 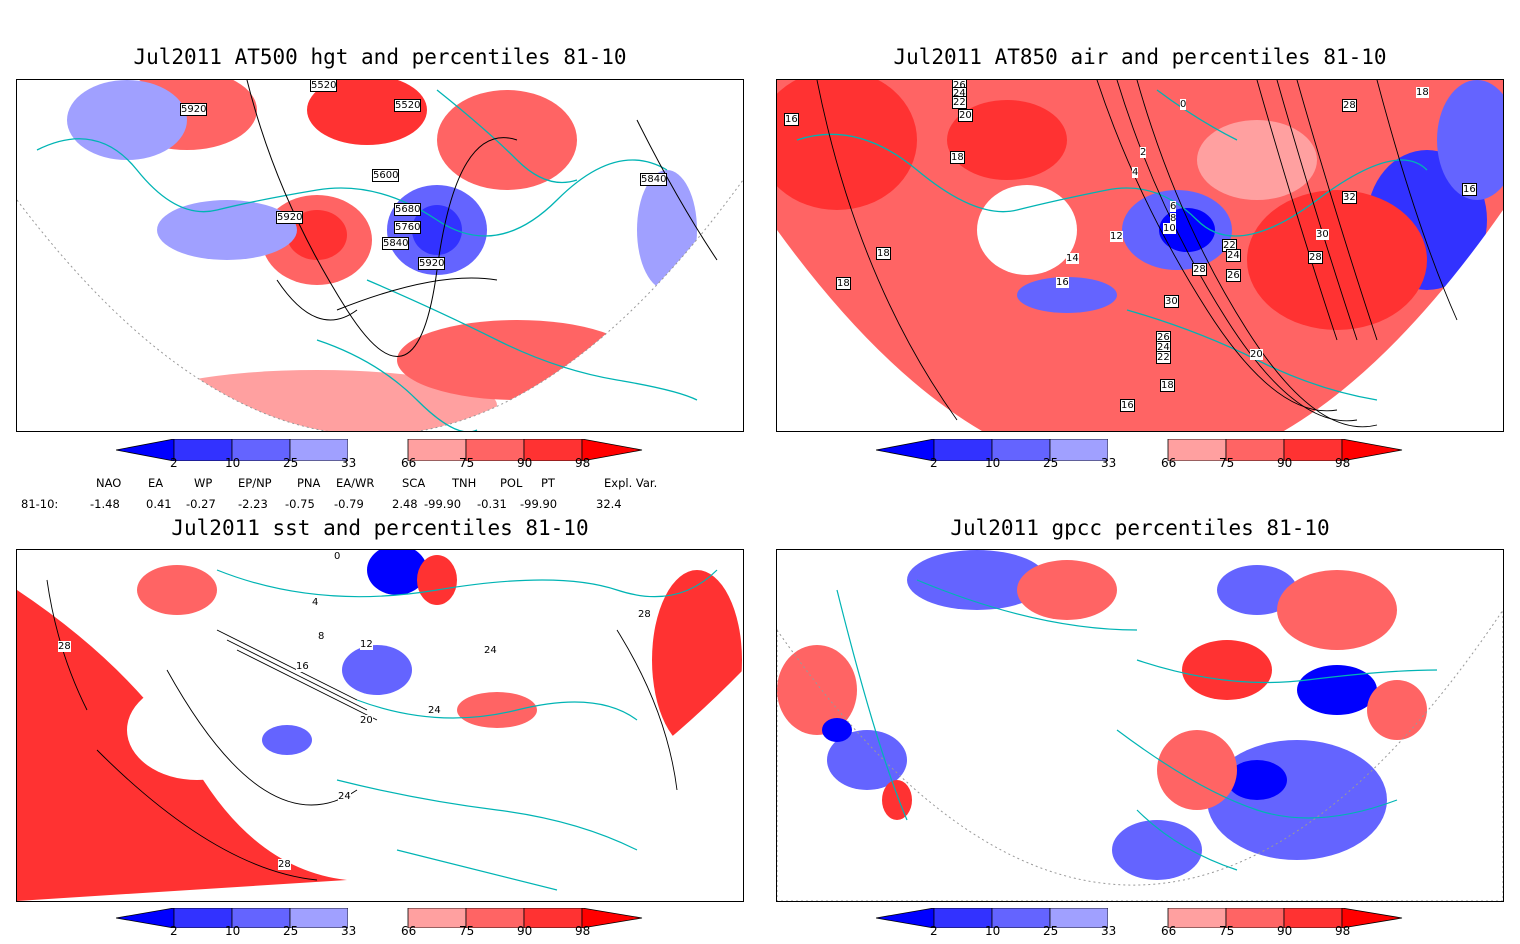 I want to click on colorbar-bottom-left: 2 10 25 33 66 75 90 98, so click(x=380, y=925).